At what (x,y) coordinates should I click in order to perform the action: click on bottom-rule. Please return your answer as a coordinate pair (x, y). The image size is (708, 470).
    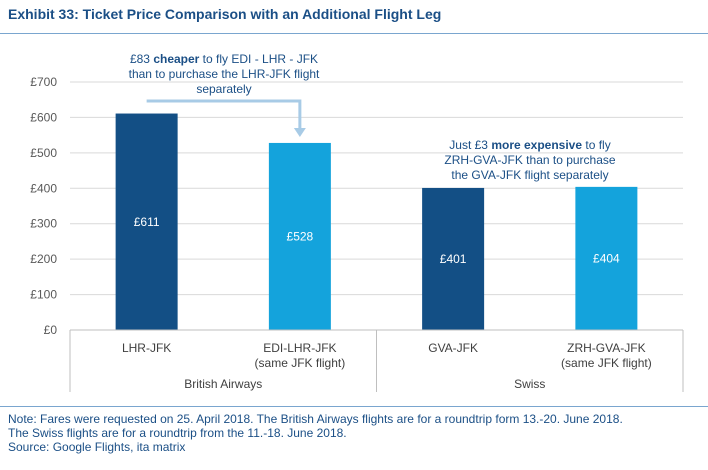
    Looking at the image, I should click on (354, 406).